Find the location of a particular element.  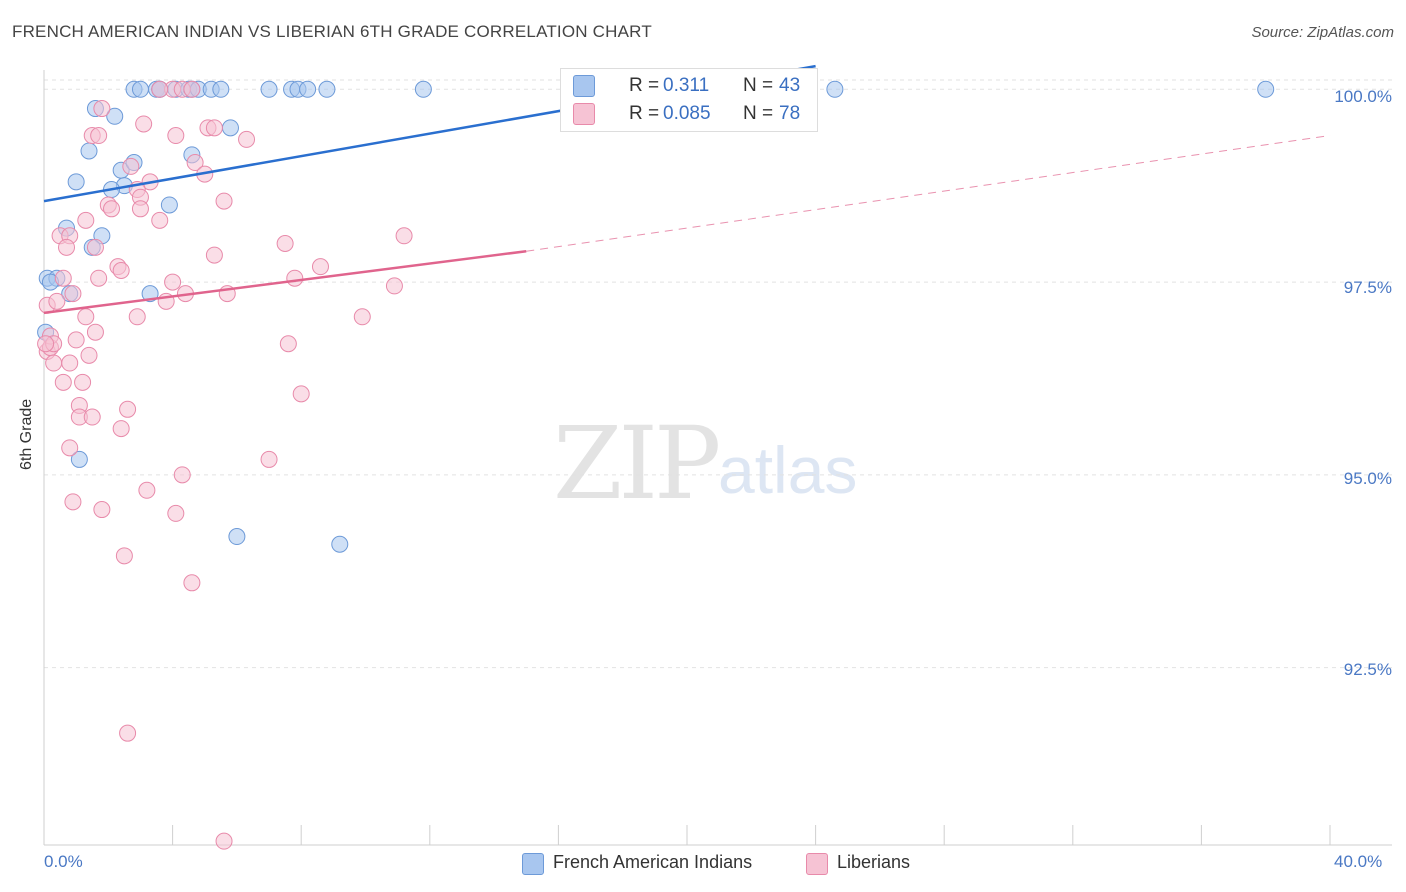

x-tick-label: 40.0% is located at coordinates (1358, 861).